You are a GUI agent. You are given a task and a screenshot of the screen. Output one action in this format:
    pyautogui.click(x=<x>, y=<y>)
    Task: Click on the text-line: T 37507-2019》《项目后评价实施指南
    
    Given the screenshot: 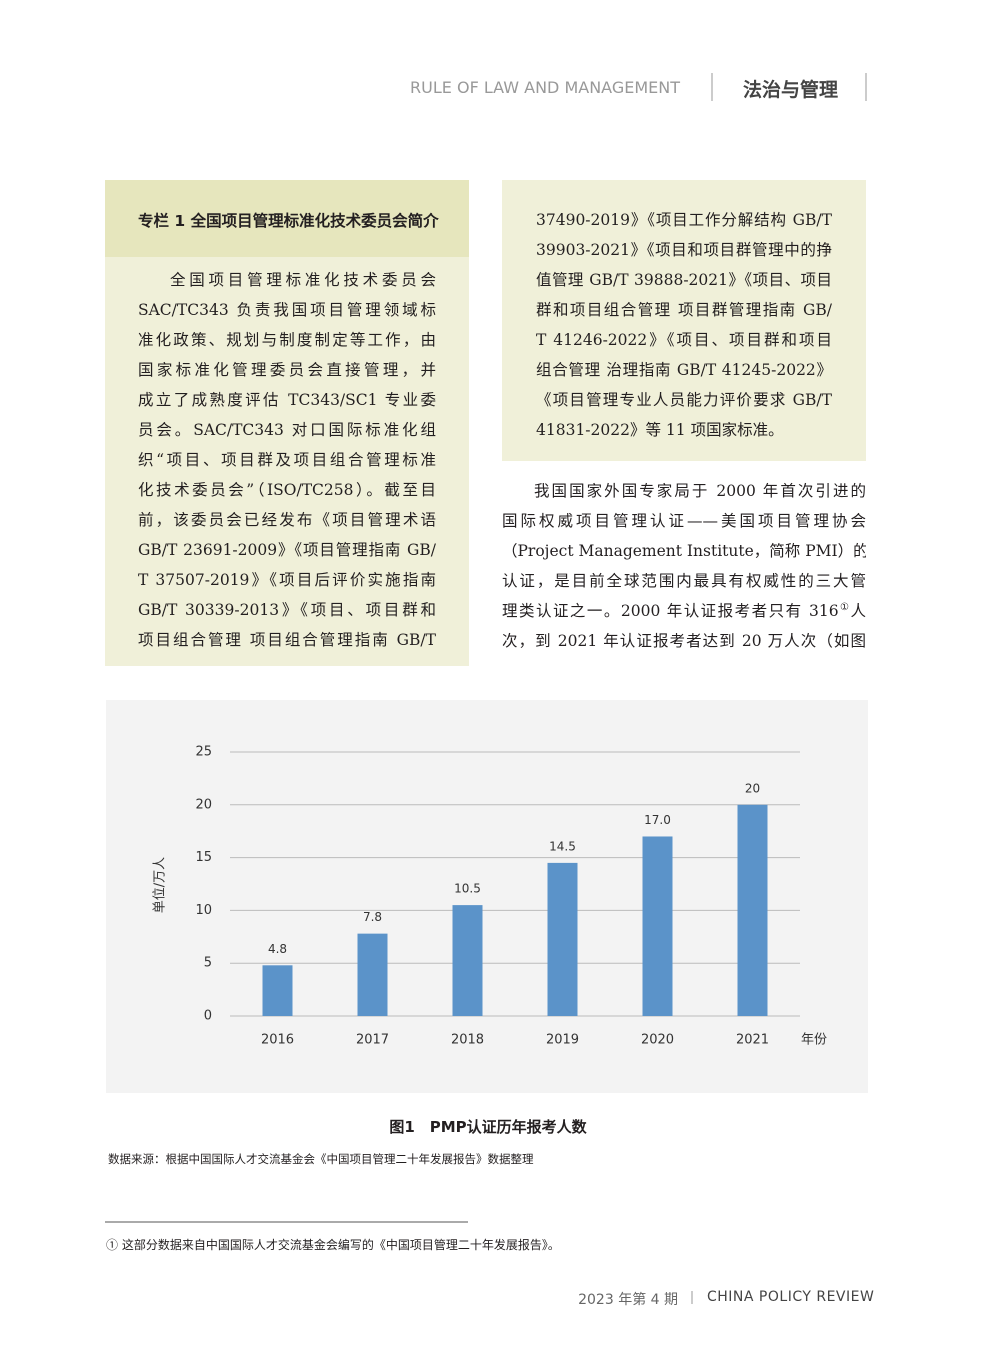 What is the action you would take?
    pyautogui.click(x=287, y=580)
    